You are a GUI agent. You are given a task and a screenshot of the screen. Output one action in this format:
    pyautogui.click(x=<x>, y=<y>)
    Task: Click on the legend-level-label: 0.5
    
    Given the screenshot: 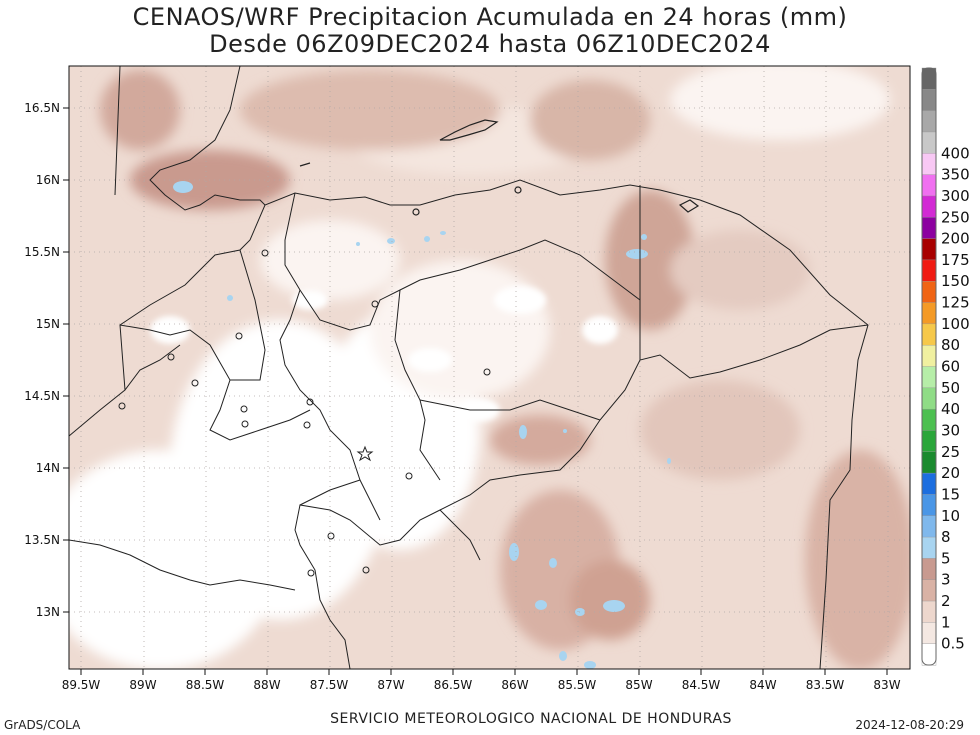 What is the action you would take?
    pyautogui.click(x=953, y=644)
    